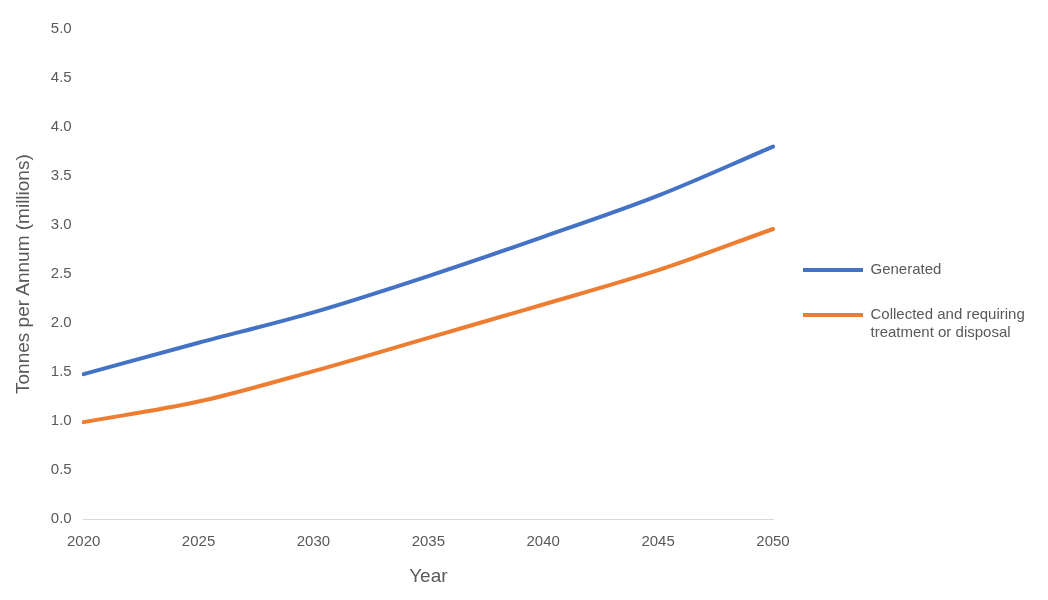 The image size is (1048, 600). I want to click on x-tick-label: 2020, so click(83, 541).